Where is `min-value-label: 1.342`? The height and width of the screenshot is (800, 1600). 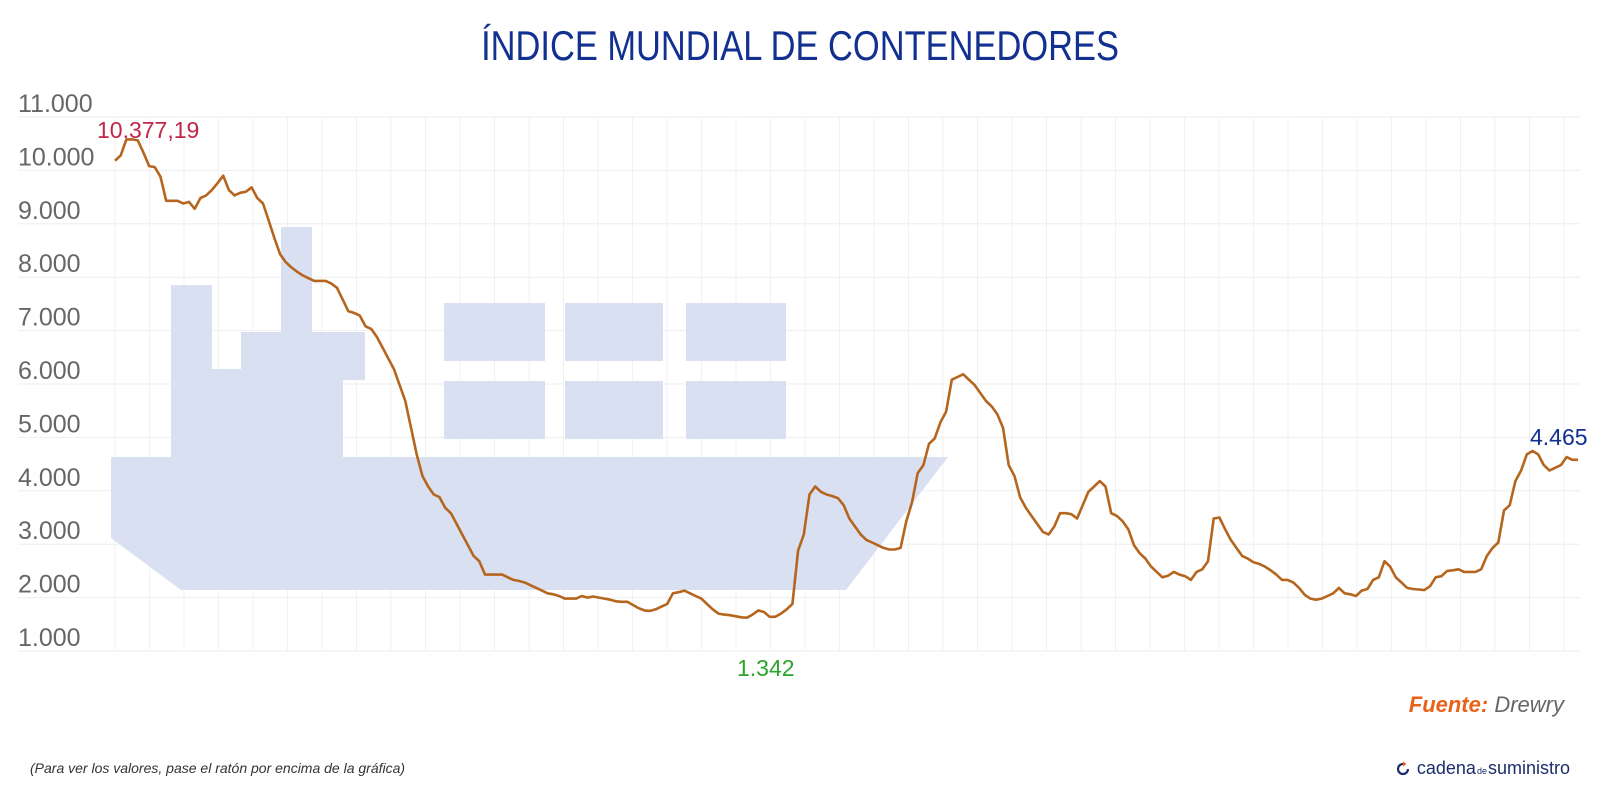 min-value-label: 1.342 is located at coordinates (766, 668).